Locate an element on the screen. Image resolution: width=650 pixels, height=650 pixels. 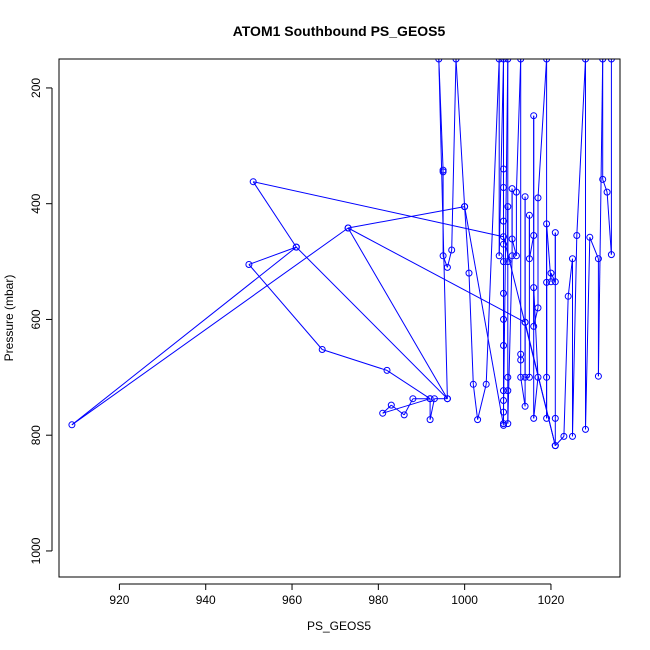
y-tick-label: 1000 is located at coordinates (36, 550).